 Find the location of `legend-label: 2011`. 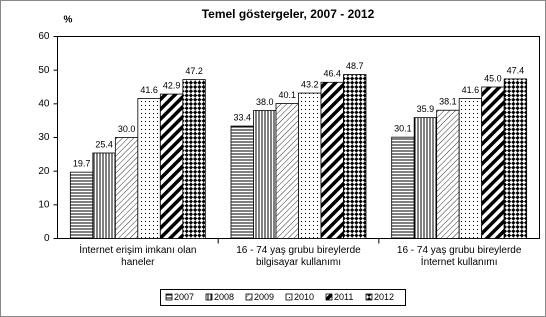

legend-label: 2011 is located at coordinates (343, 297).